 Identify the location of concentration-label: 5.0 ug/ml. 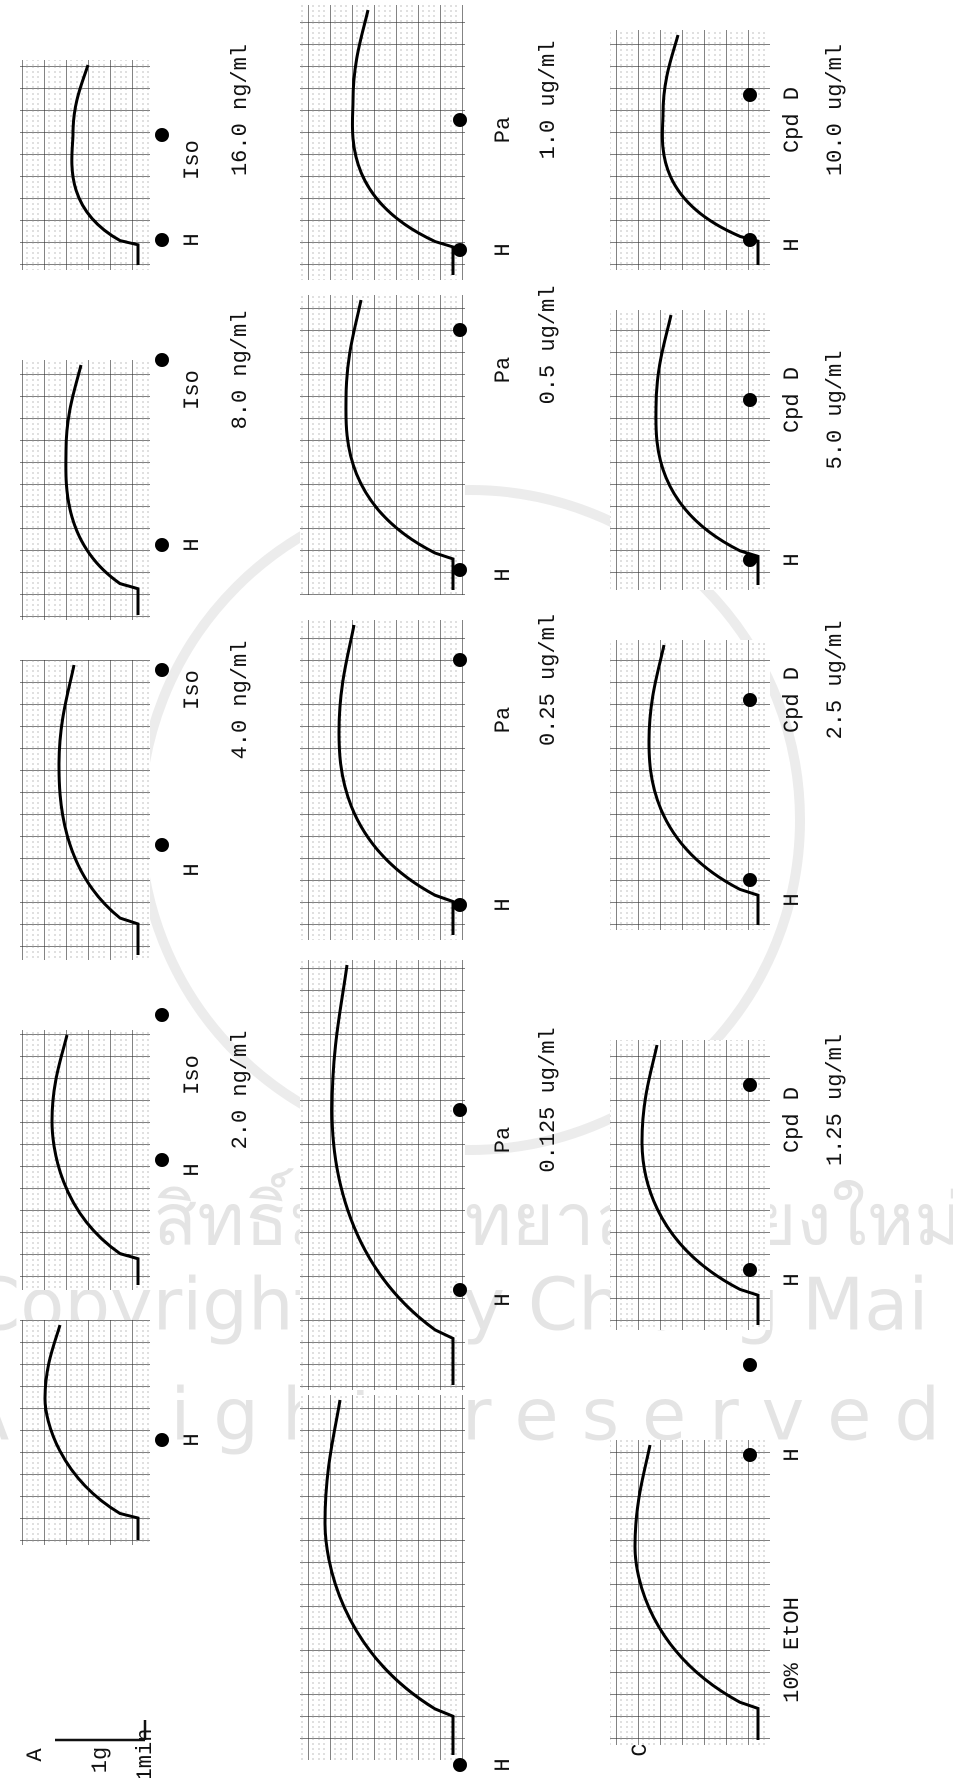
(835, 410).